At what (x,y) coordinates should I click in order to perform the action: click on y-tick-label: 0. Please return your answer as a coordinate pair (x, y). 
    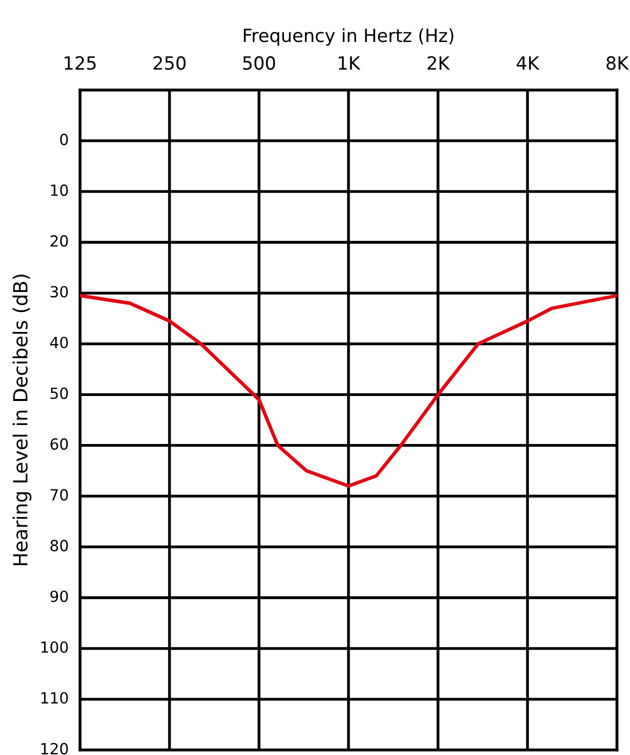
    Looking at the image, I should click on (64, 140).